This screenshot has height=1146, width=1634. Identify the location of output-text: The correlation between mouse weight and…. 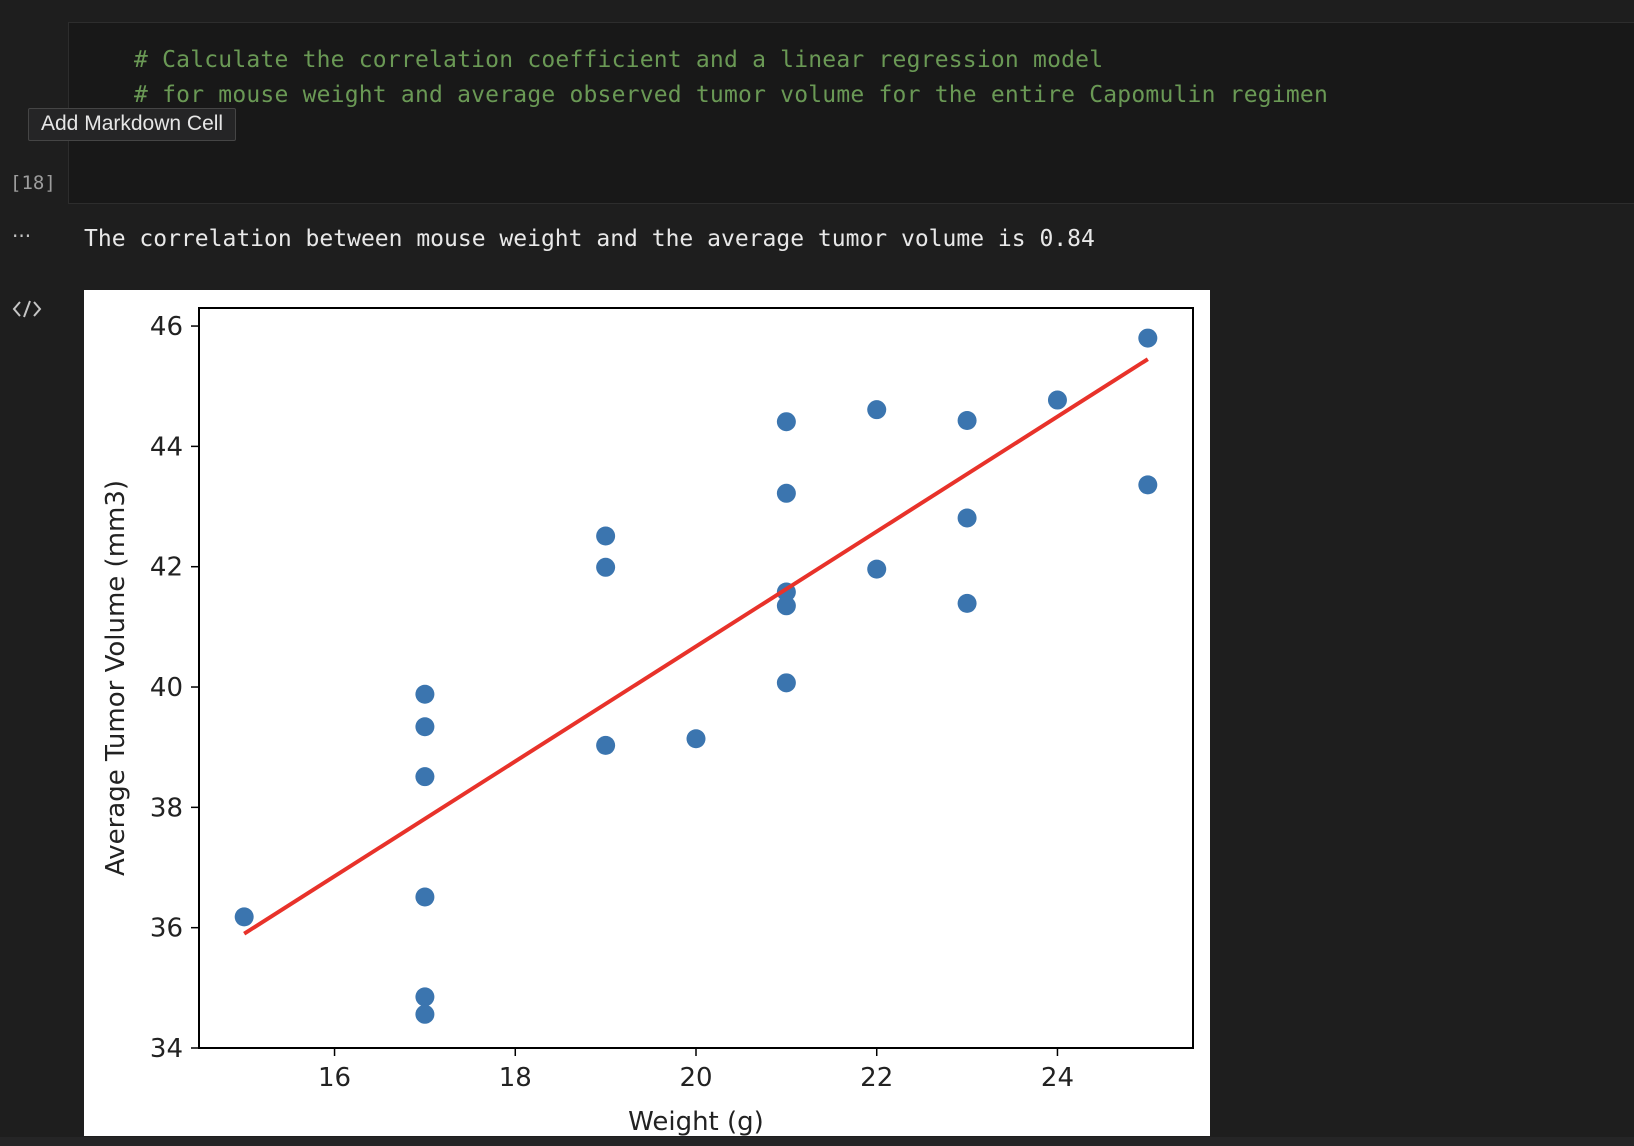
(589, 239).